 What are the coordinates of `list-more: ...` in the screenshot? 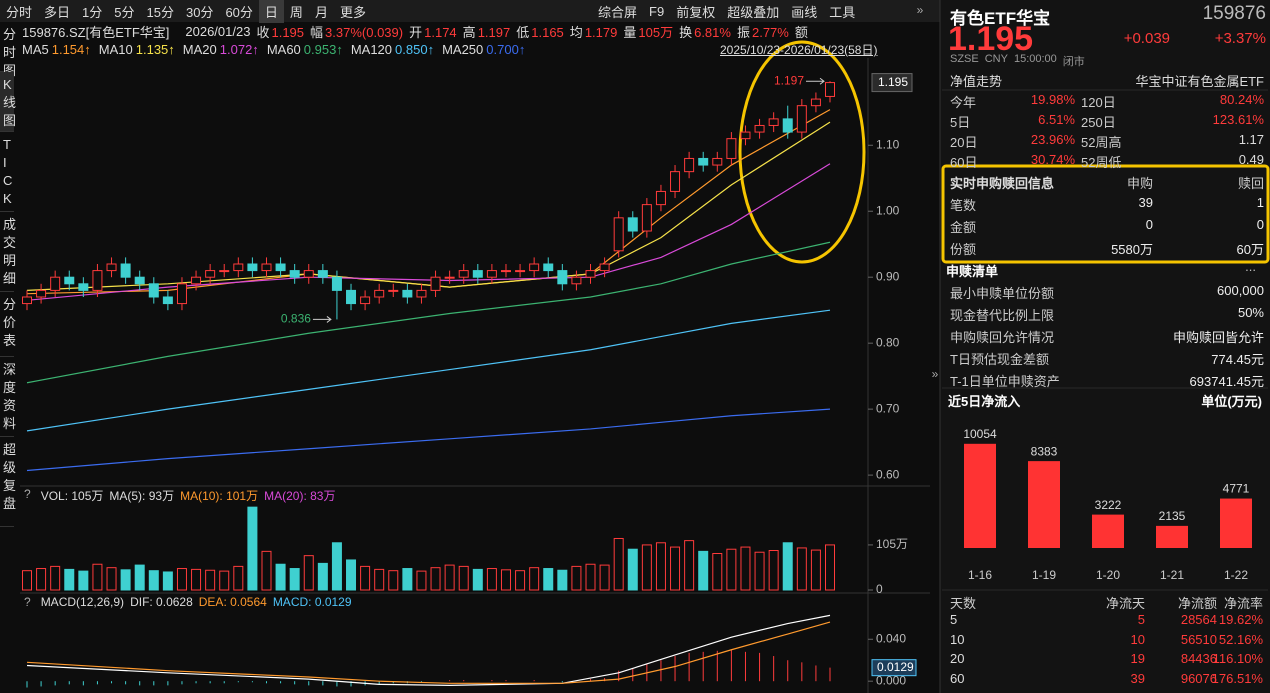 It's located at (1250, 266).